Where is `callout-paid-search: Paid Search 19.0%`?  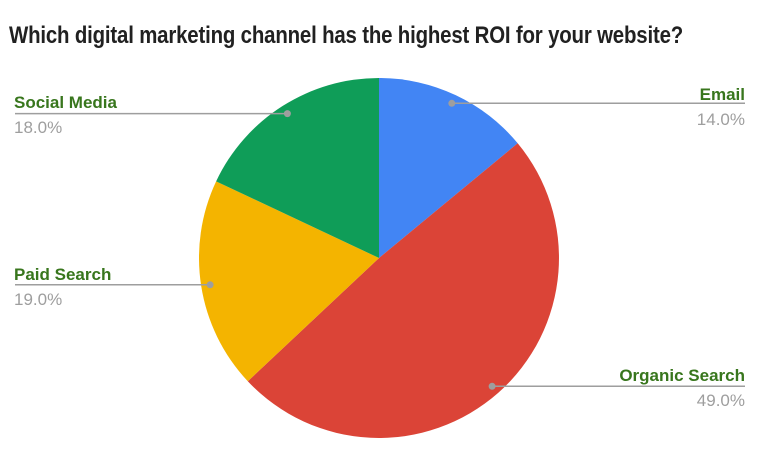 callout-paid-search: Paid Search 19.0% is located at coordinates (62, 287).